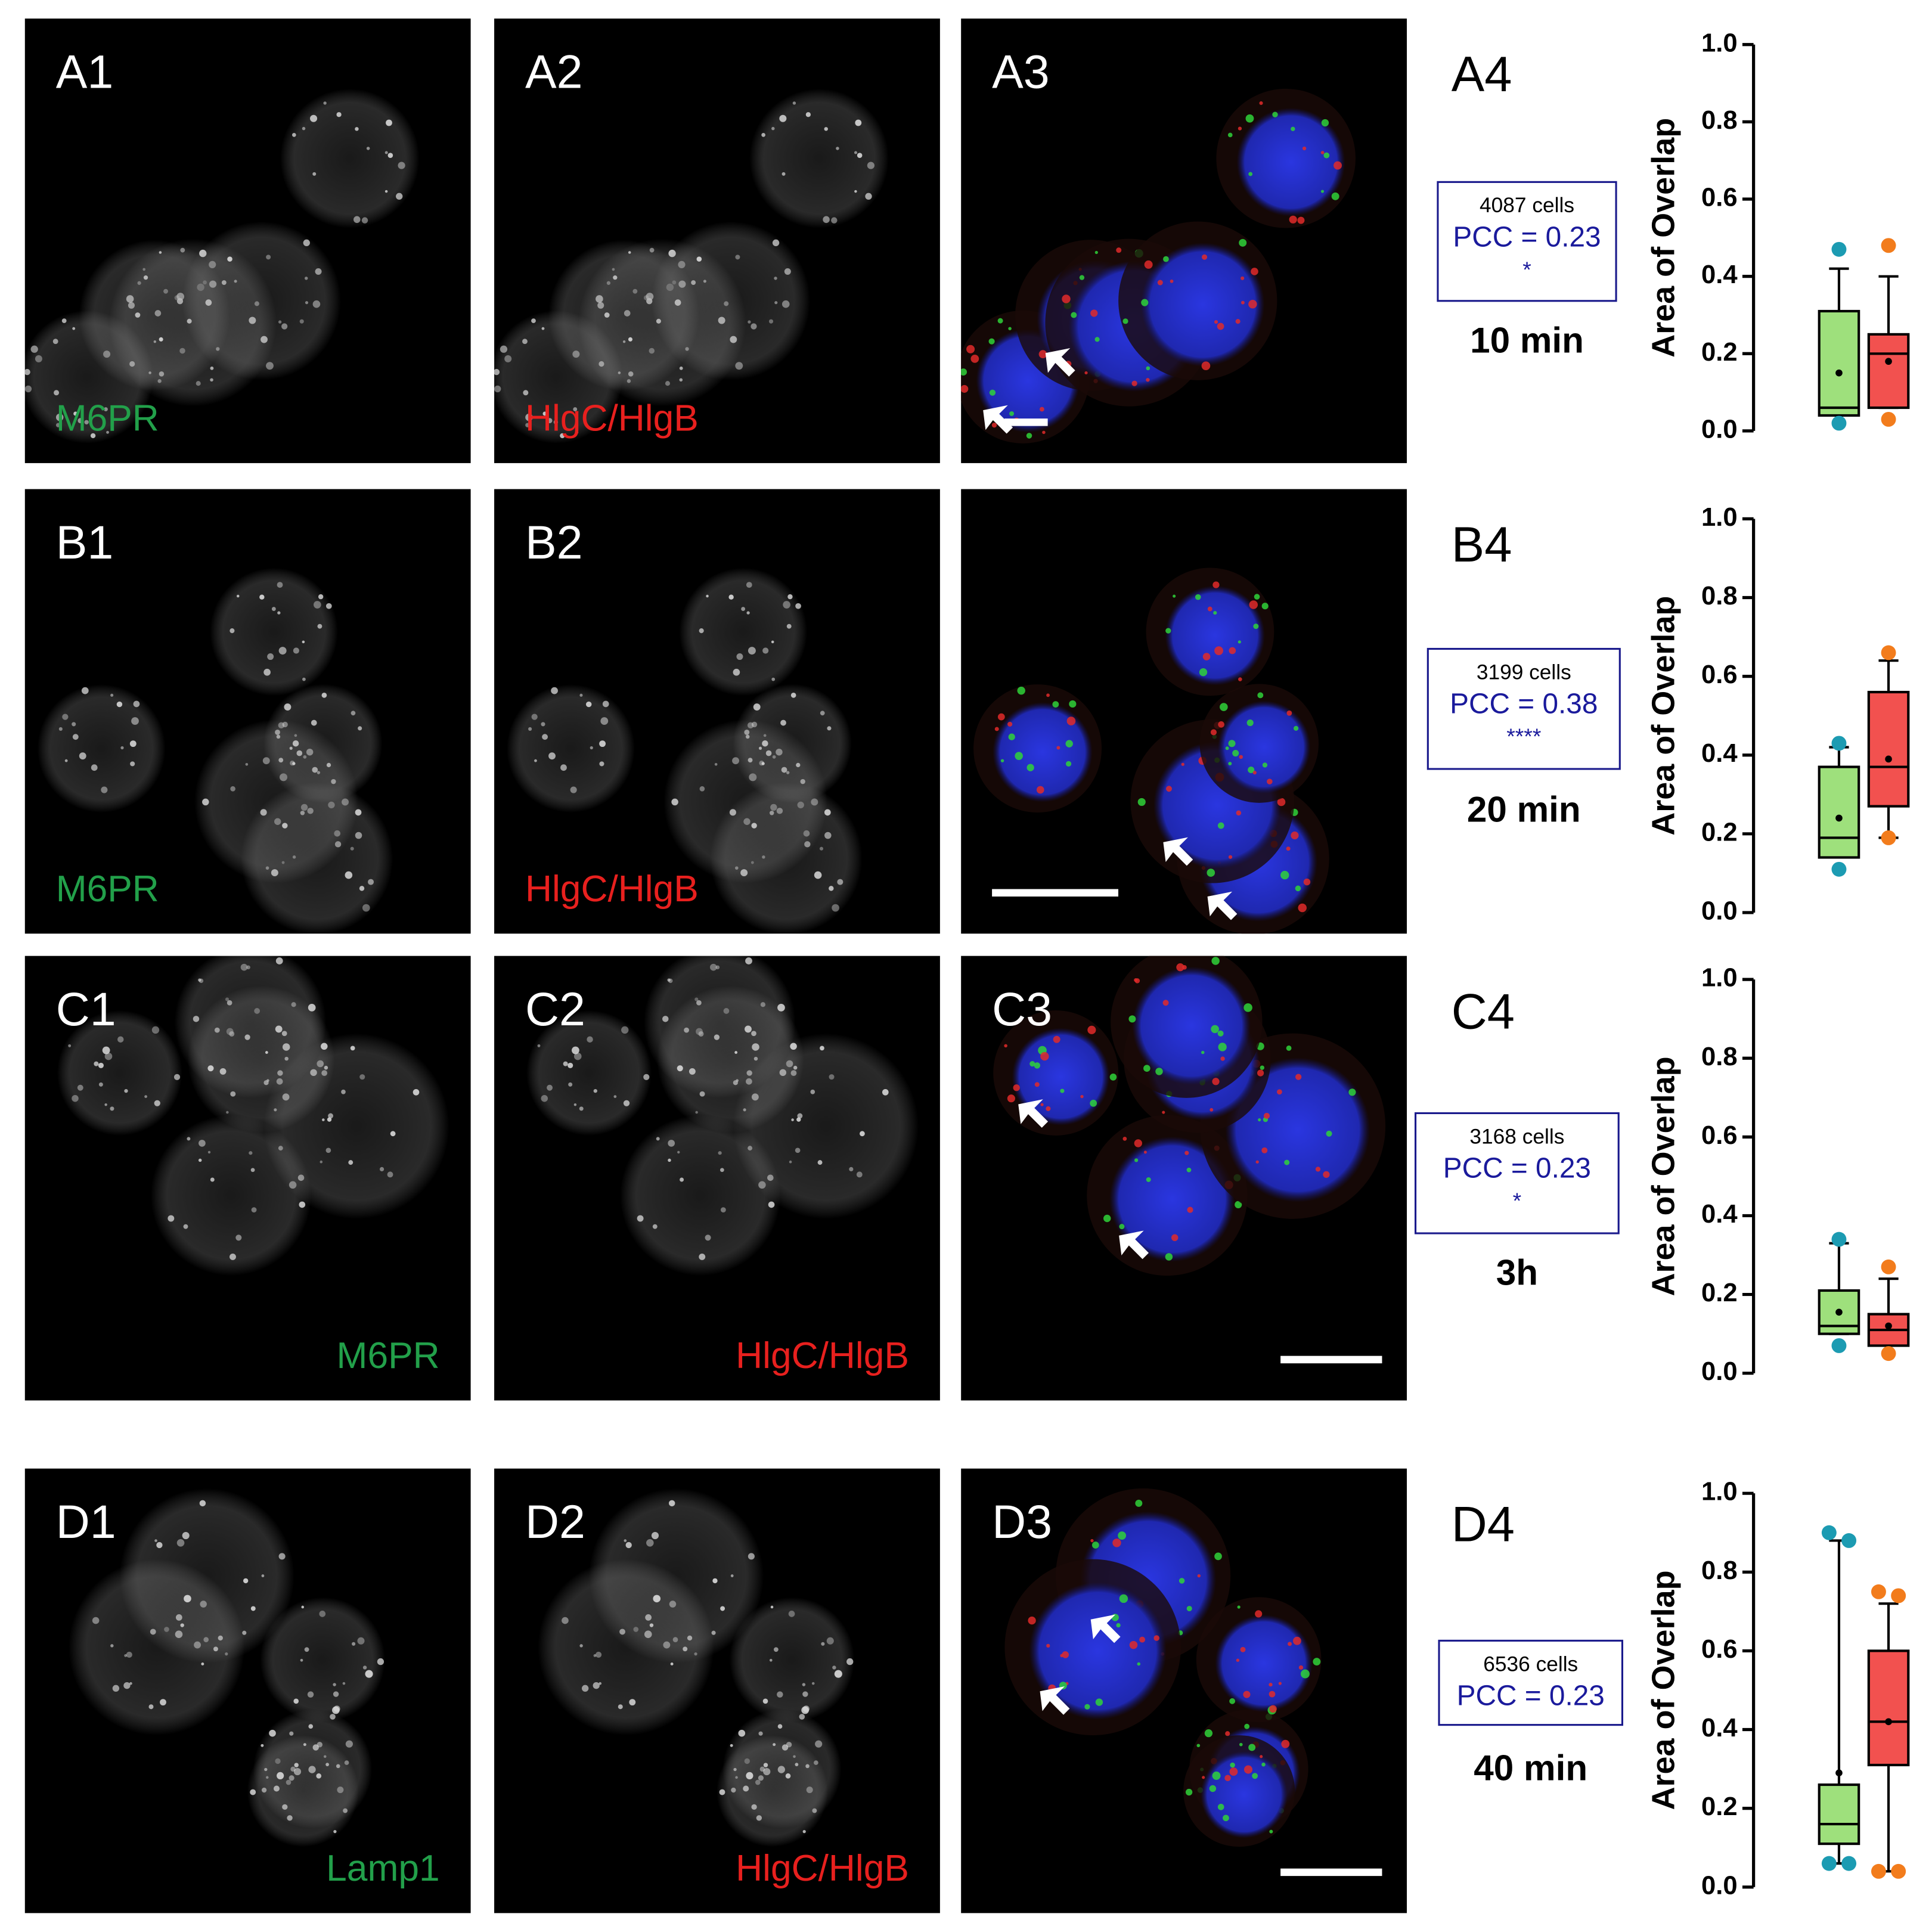 The height and width of the screenshot is (1923, 1932). I want to click on y-axis-label: Area of Overlap, so click(1663, 238).